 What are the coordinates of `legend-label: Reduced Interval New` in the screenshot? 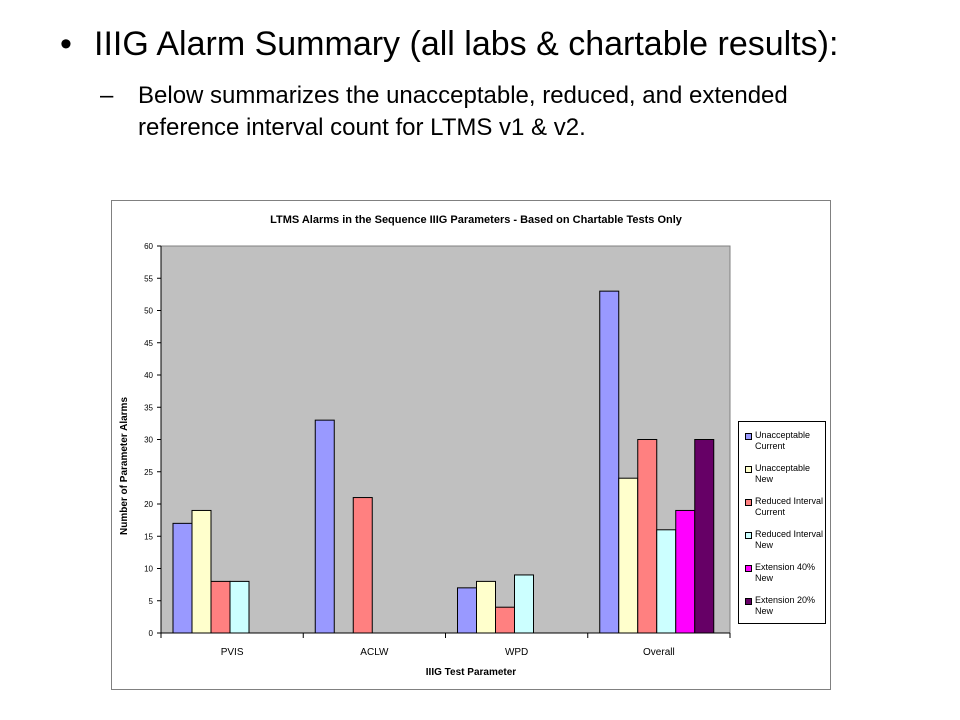 It's located at (789, 539).